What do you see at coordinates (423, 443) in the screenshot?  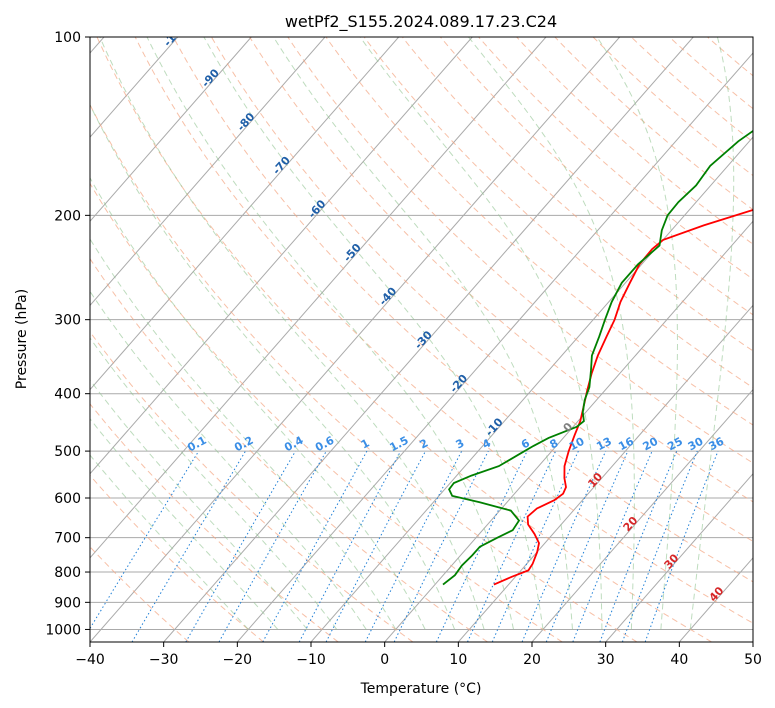 I see `mixing-ratio-label: 2` at bounding box center [423, 443].